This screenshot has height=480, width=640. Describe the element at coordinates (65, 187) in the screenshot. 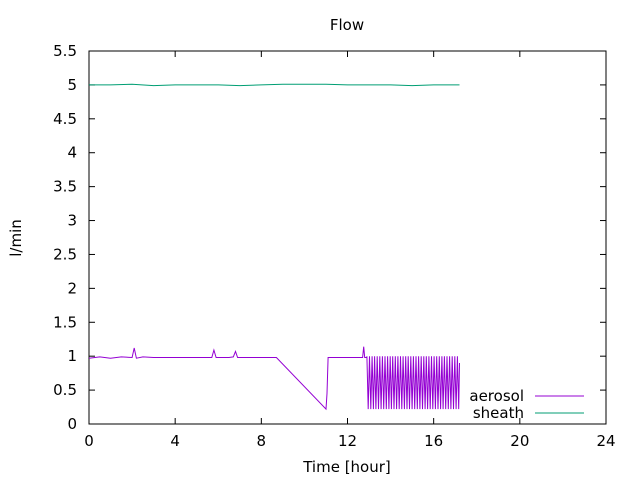

I see `y-tick-label: 3.5` at that location.